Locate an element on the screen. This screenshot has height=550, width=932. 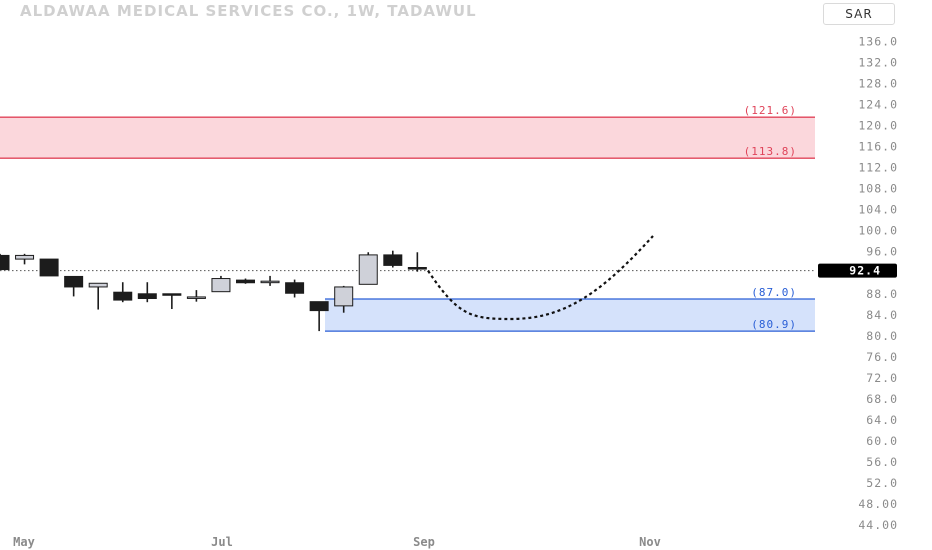
y-tick-label: 88.0 is located at coordinates (882, 294).